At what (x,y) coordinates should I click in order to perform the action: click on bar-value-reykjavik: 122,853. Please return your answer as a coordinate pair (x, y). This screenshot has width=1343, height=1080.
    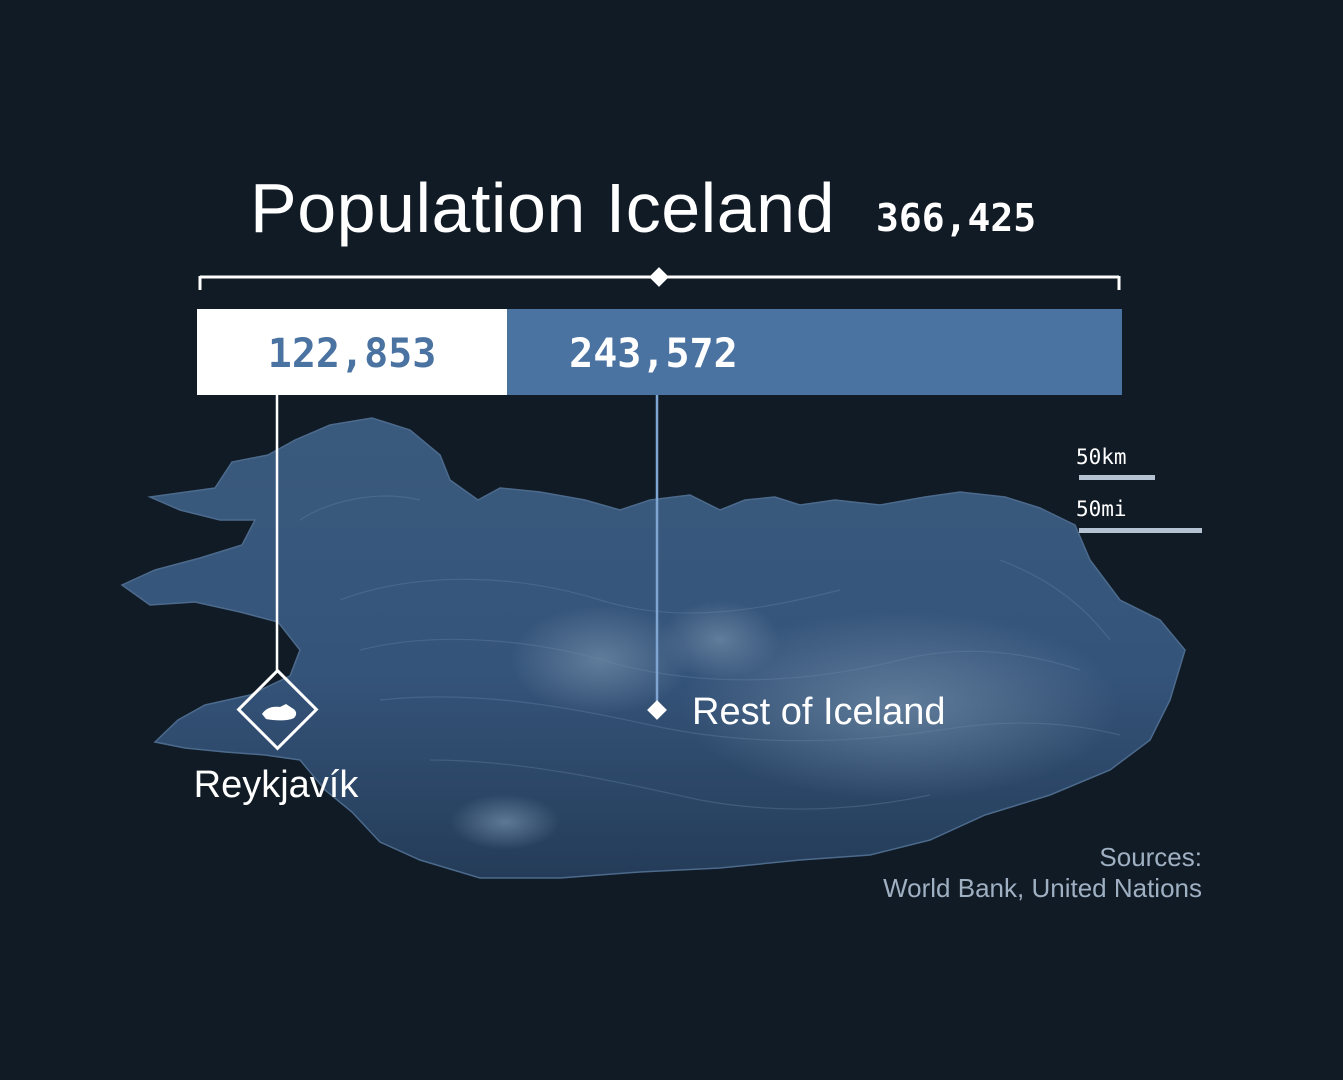
    Looking at the image, I should click on (352, 354).